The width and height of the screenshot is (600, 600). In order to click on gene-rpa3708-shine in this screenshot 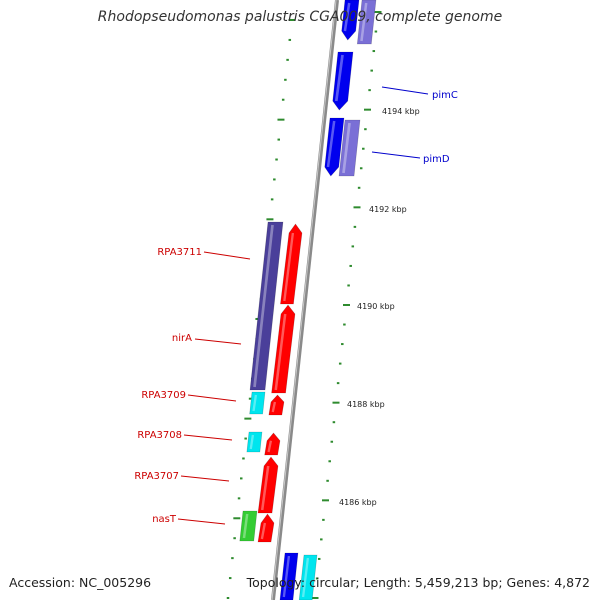, I will do `click(270, 446)`.